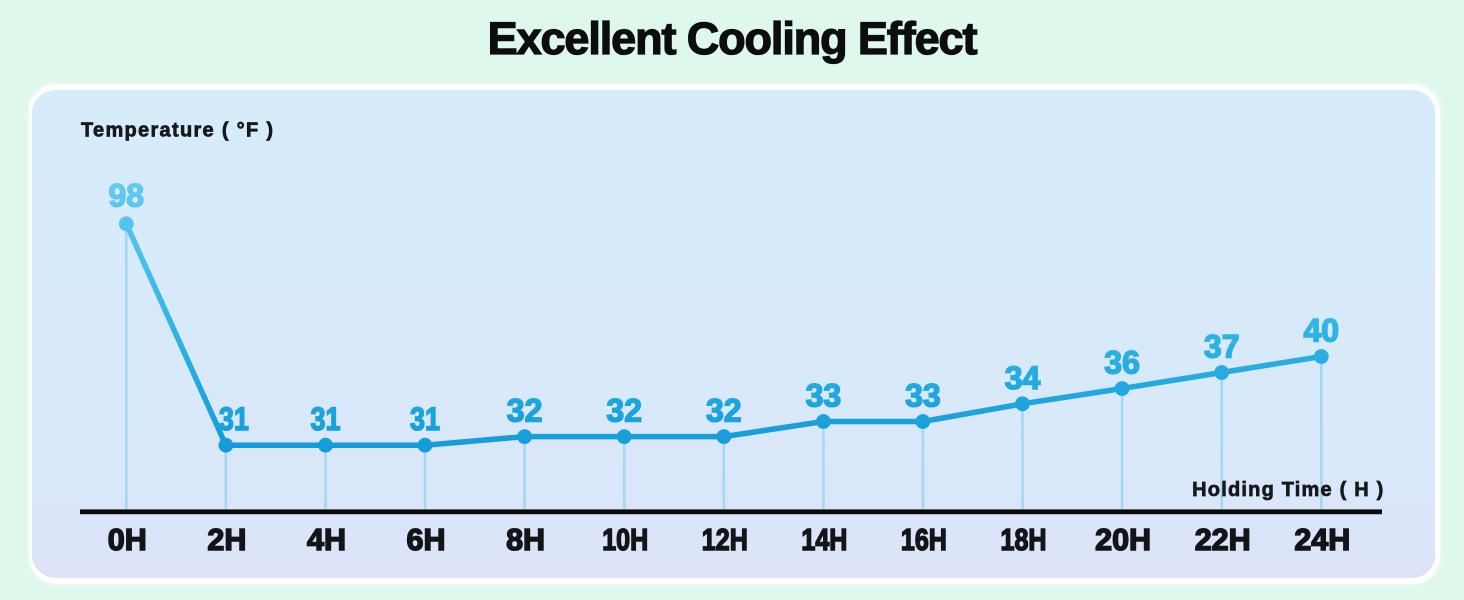 The width and height of the screenshot is (1464, 600). Describe the element at coordinates (1122, 363) in the screenshot. I see `svg-text: 36` at that location.